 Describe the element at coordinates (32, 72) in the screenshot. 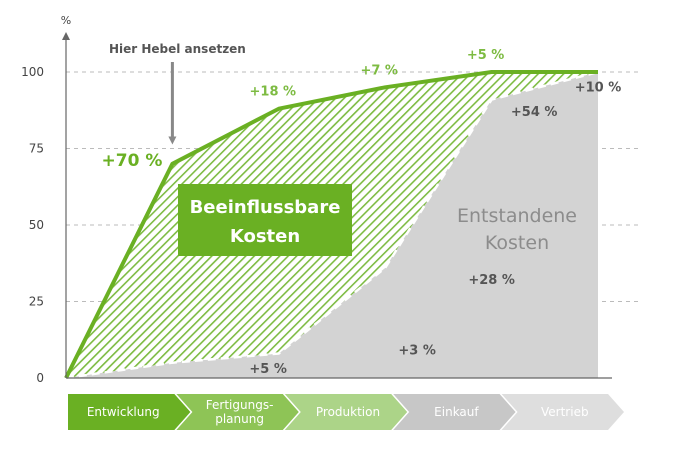

I see `y-tick-label: 100` at that location.